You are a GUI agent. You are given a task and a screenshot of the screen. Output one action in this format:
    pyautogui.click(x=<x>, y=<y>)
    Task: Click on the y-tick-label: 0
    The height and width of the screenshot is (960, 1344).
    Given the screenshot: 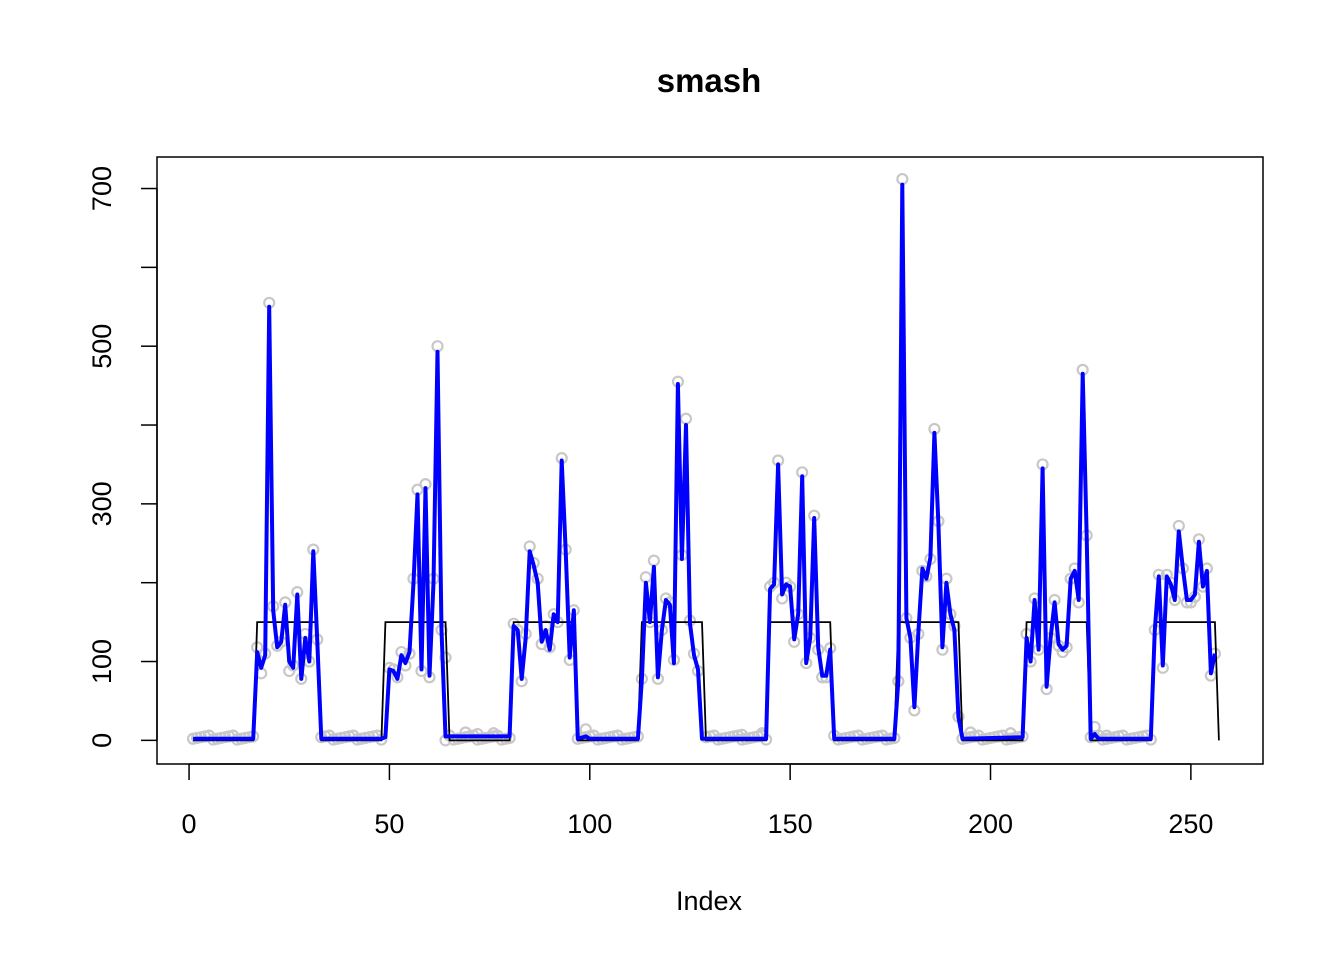 What is the action you would take?
    pyautogui.click(x=102, y=740)
    